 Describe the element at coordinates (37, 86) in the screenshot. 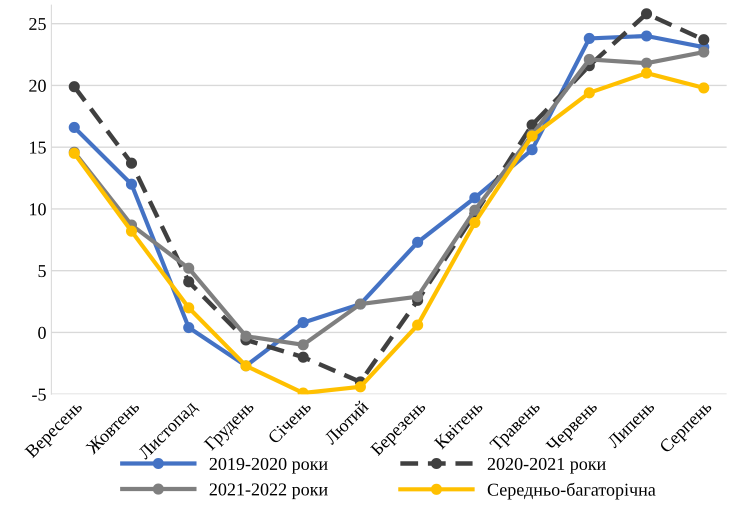

I see `y-tick-label: 20` at that location.